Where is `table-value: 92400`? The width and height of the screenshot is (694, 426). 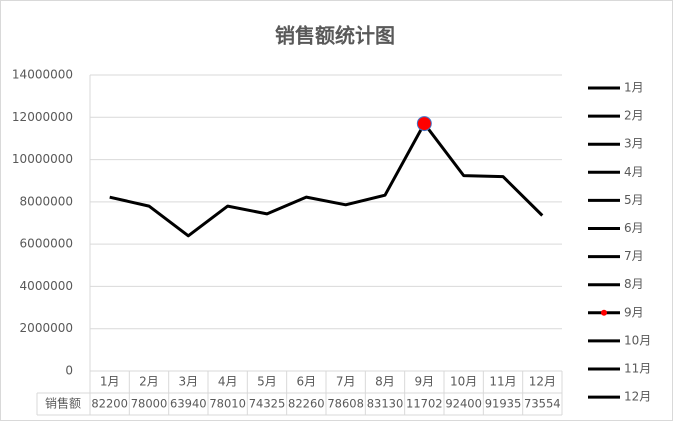
table-value: 92400 is located at coordinates (463, 404).